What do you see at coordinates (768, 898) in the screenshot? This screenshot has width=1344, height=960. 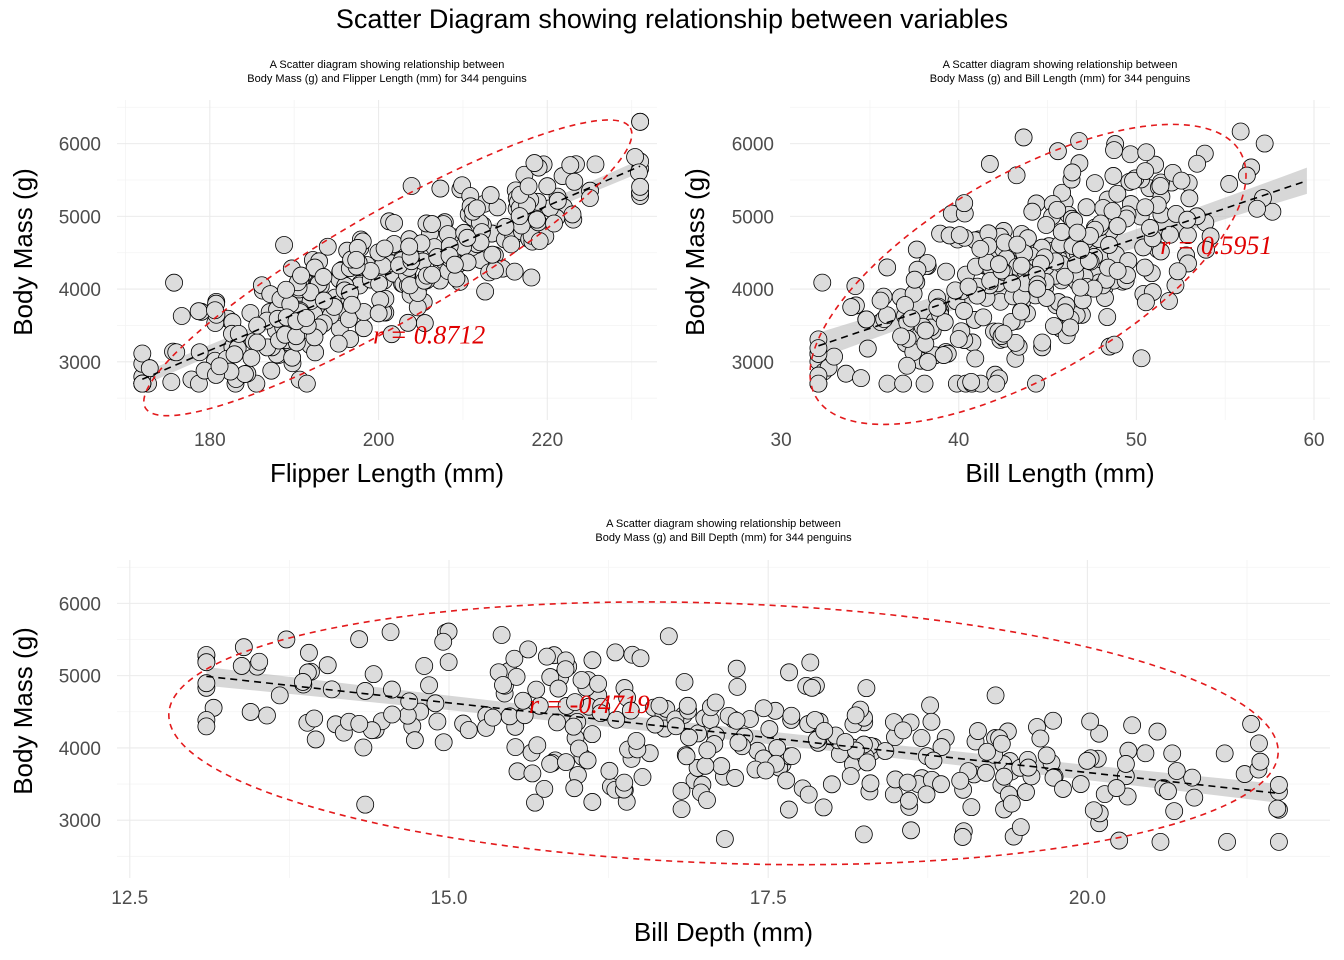 I see `x-tick-label: 17.5` at bounding box center [768, 898].